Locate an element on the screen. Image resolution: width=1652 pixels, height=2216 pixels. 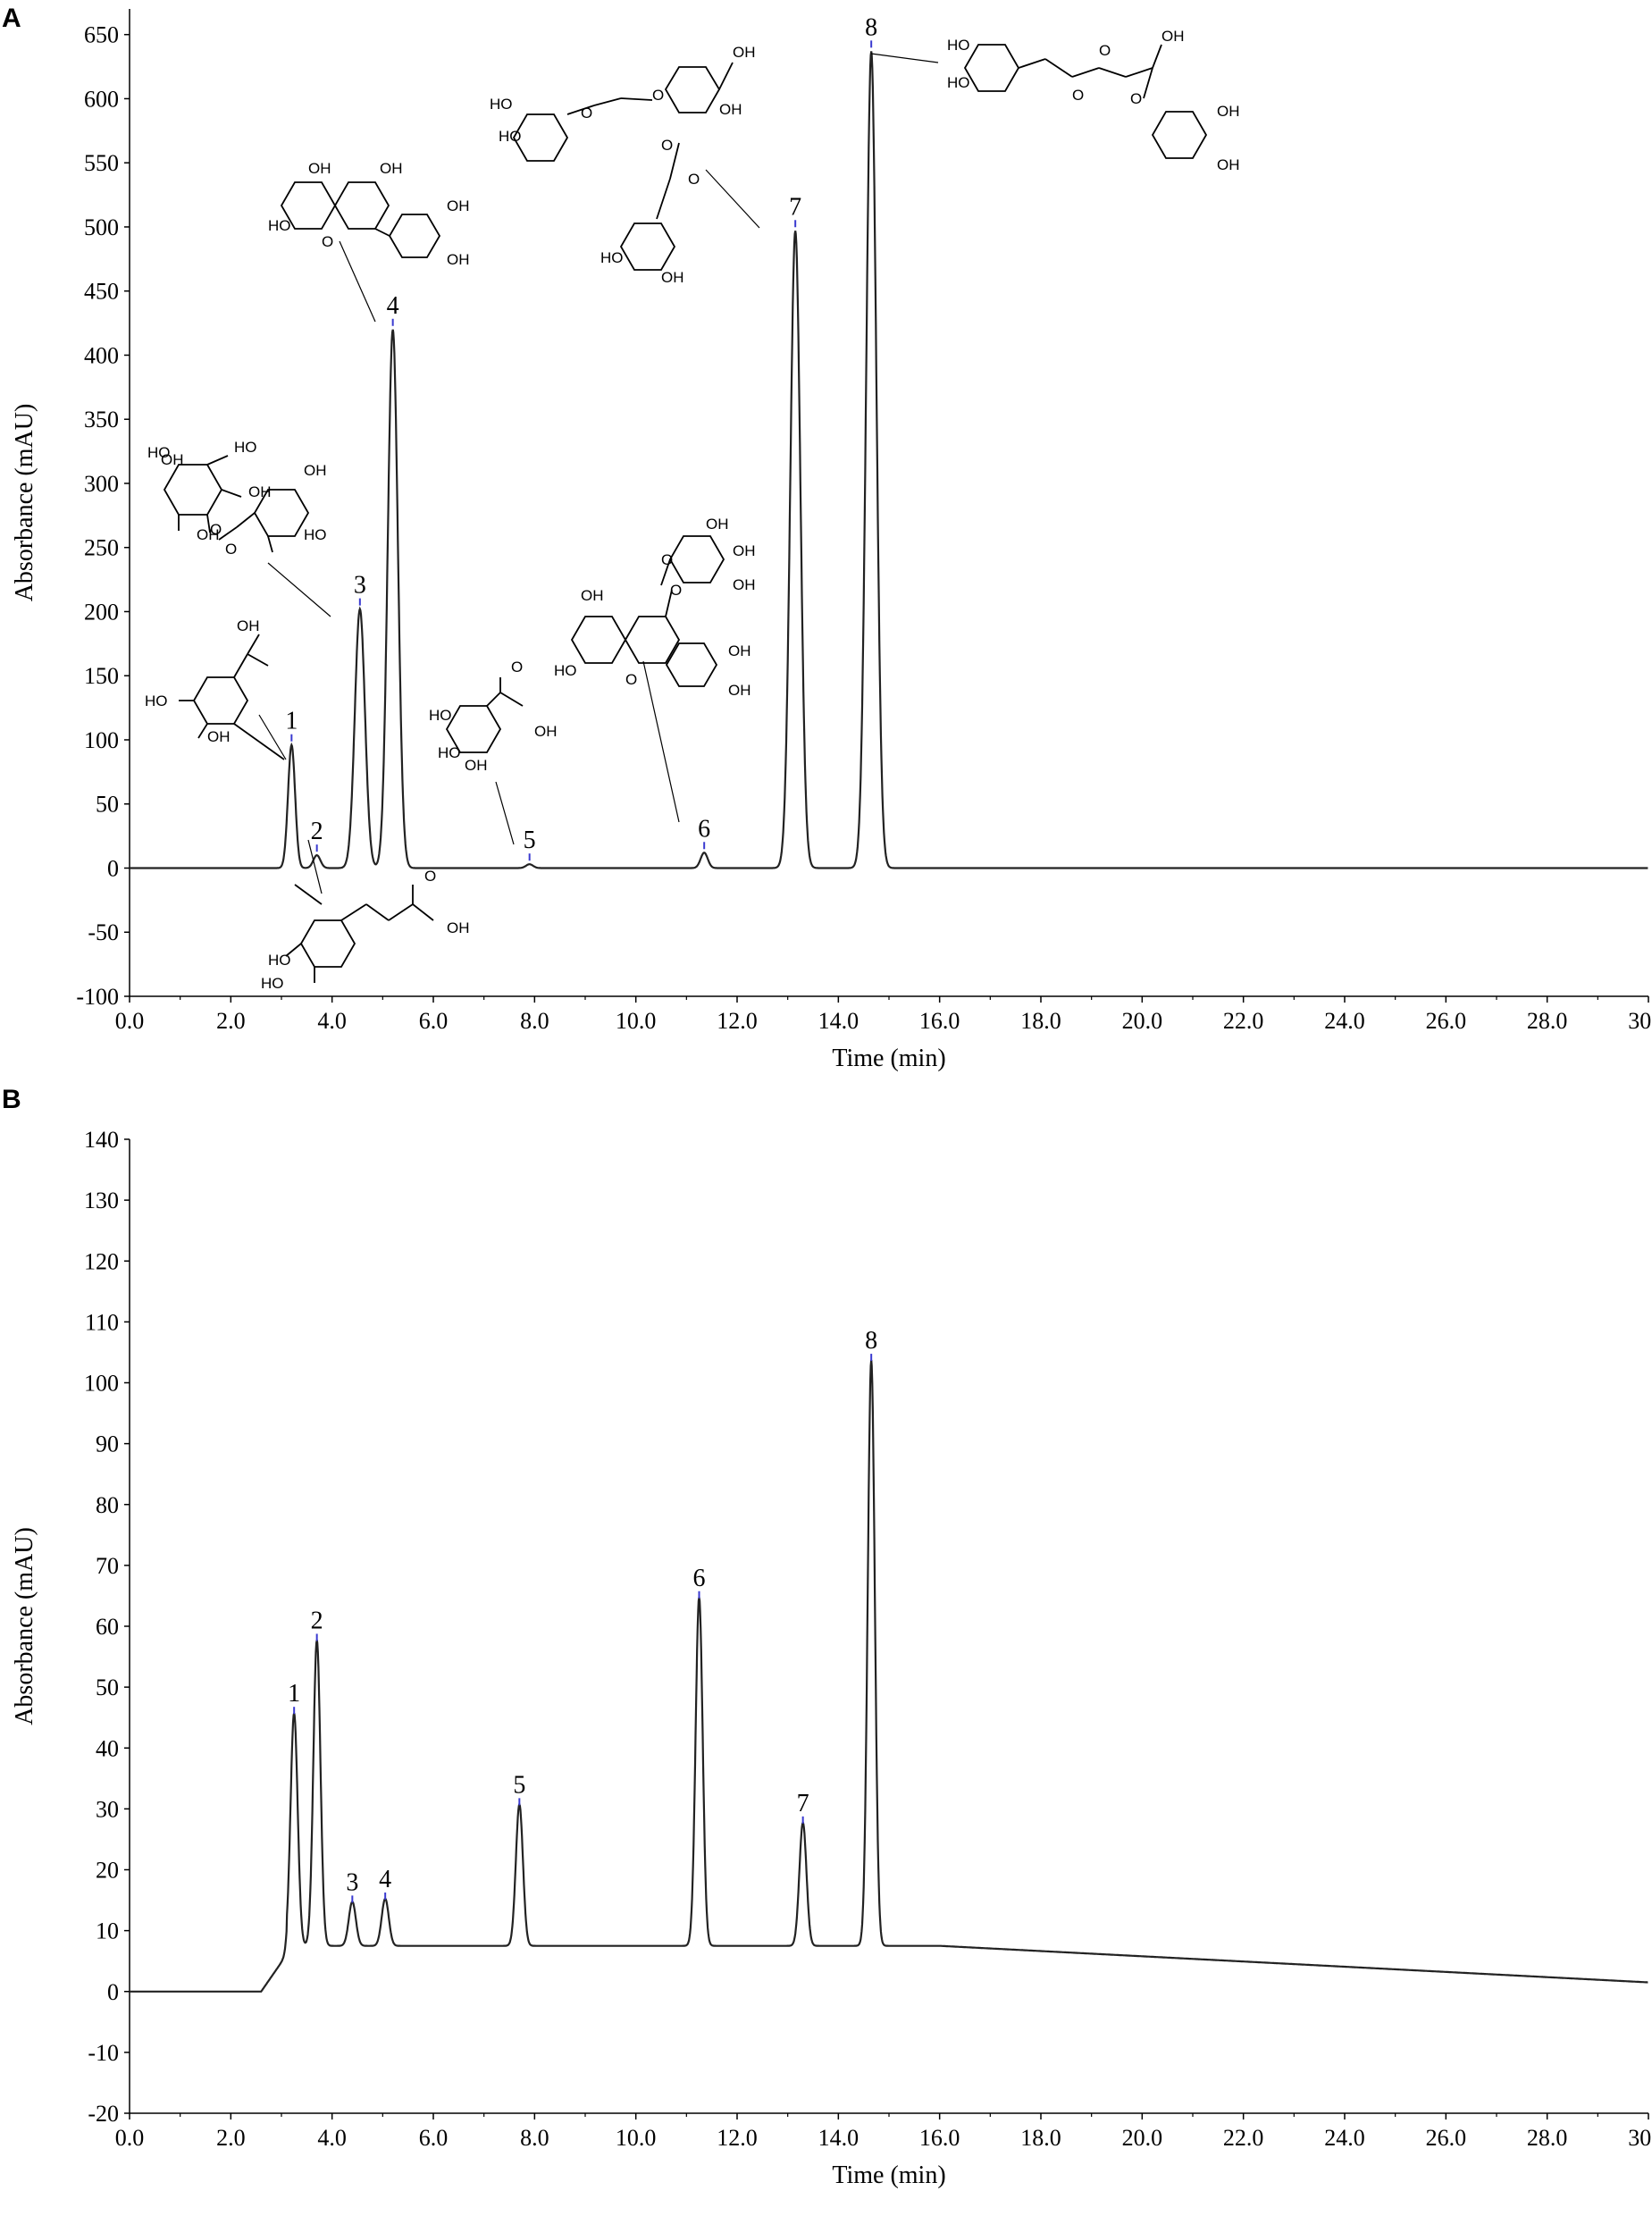
peak-label: 4 is located at coordinates (385, 1879).